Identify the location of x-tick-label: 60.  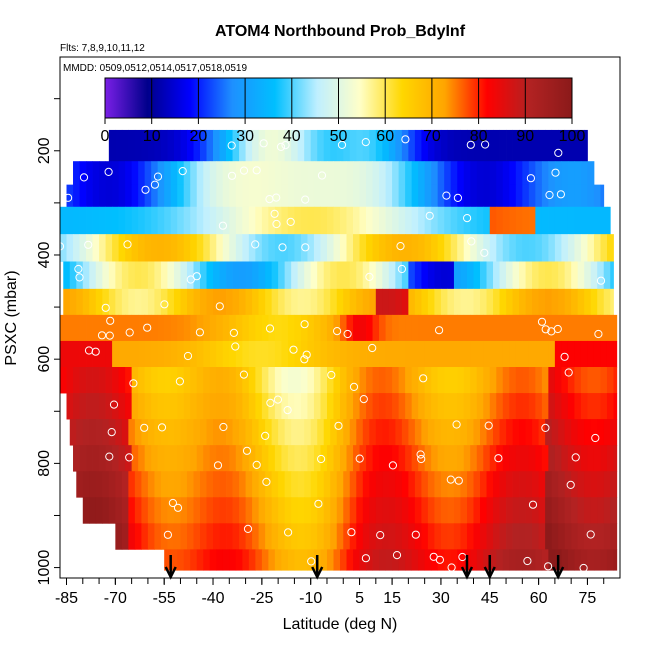
(539, 598).